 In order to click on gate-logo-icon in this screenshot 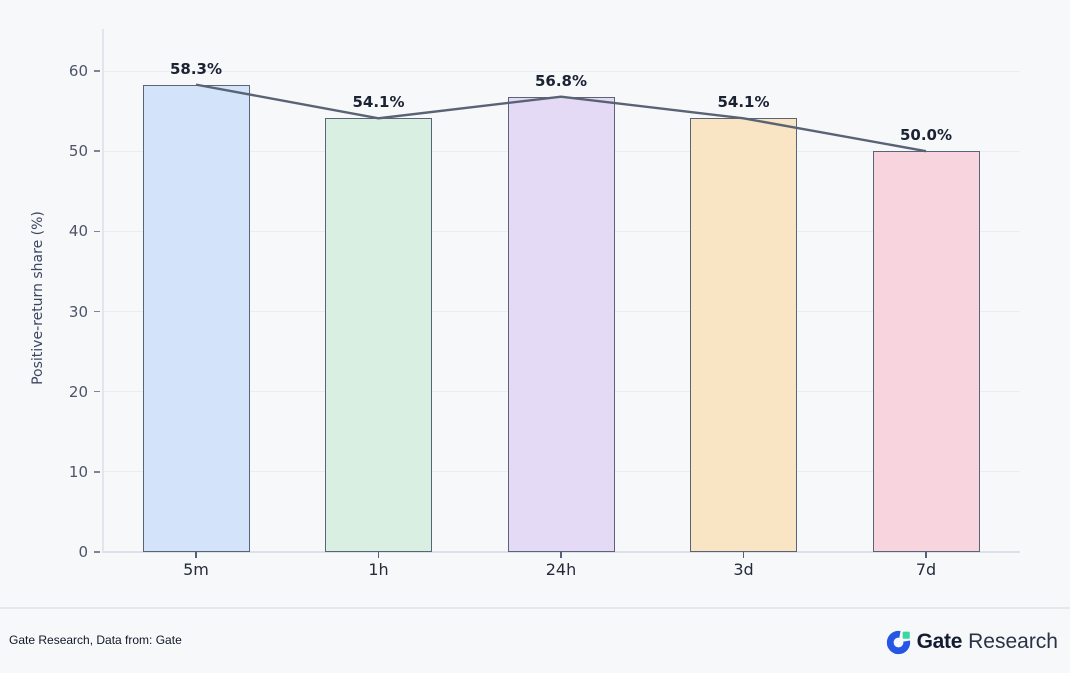, I will do `click(898, 642)`.